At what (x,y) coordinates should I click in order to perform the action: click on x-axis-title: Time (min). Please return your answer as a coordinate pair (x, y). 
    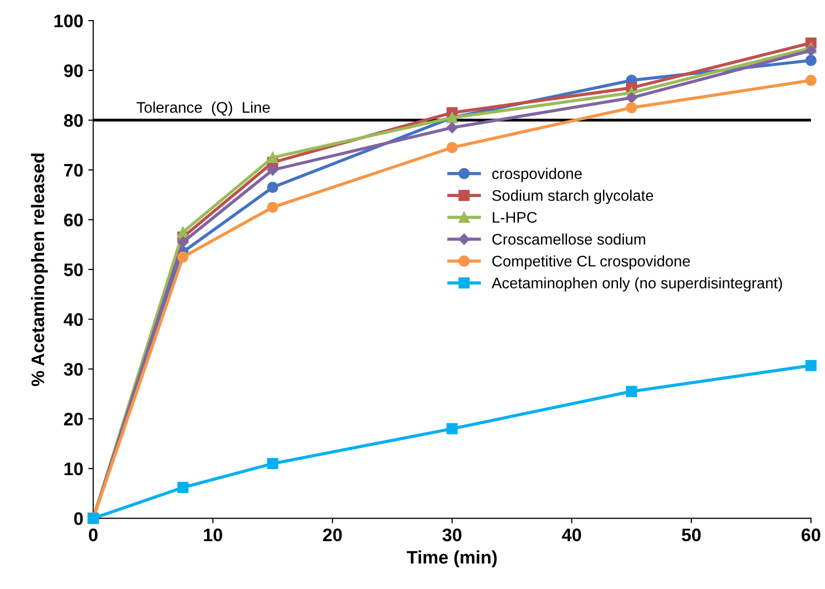
    Looking at the image, I should click on (451, 559).